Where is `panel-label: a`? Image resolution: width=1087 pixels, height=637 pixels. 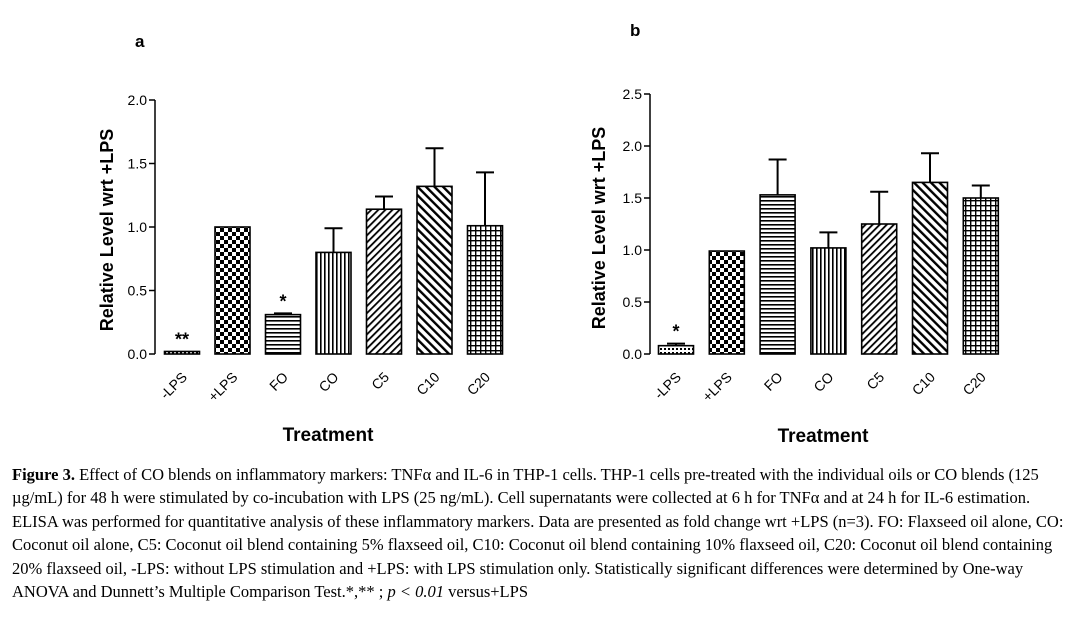
panel-label: a is located at coordinates (140, 41).